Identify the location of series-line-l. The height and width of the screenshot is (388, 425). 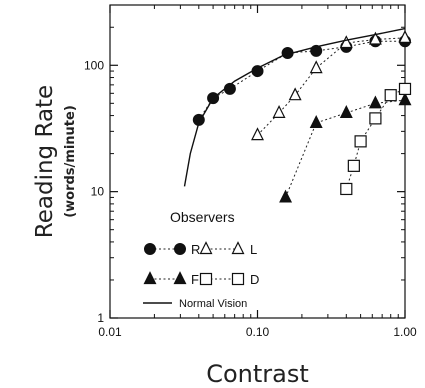
(331, 86).